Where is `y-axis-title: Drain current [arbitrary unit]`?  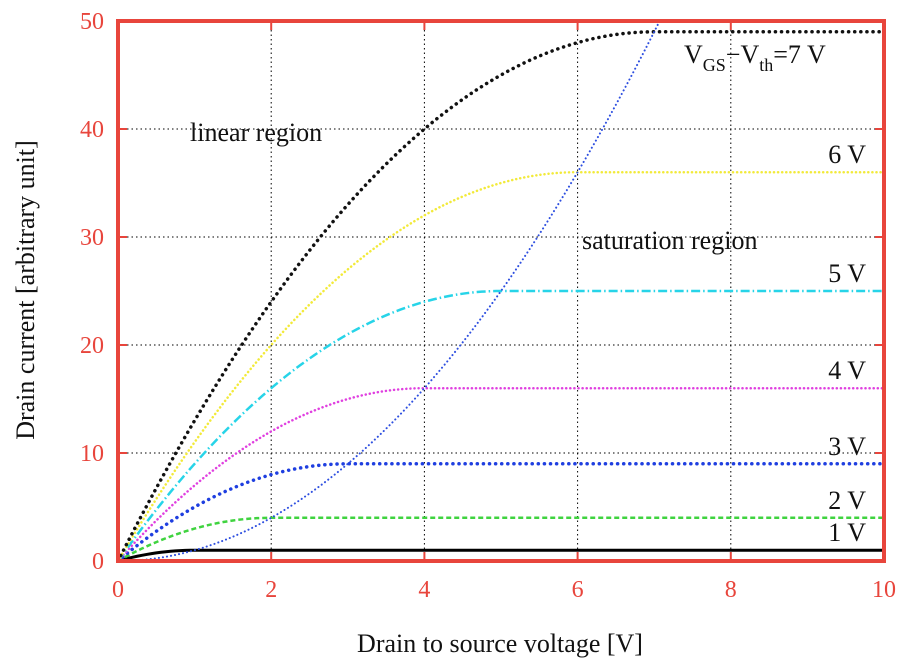
y-axis-title: Drain current [arbitrary unit] is located at coordinates (25, 290).